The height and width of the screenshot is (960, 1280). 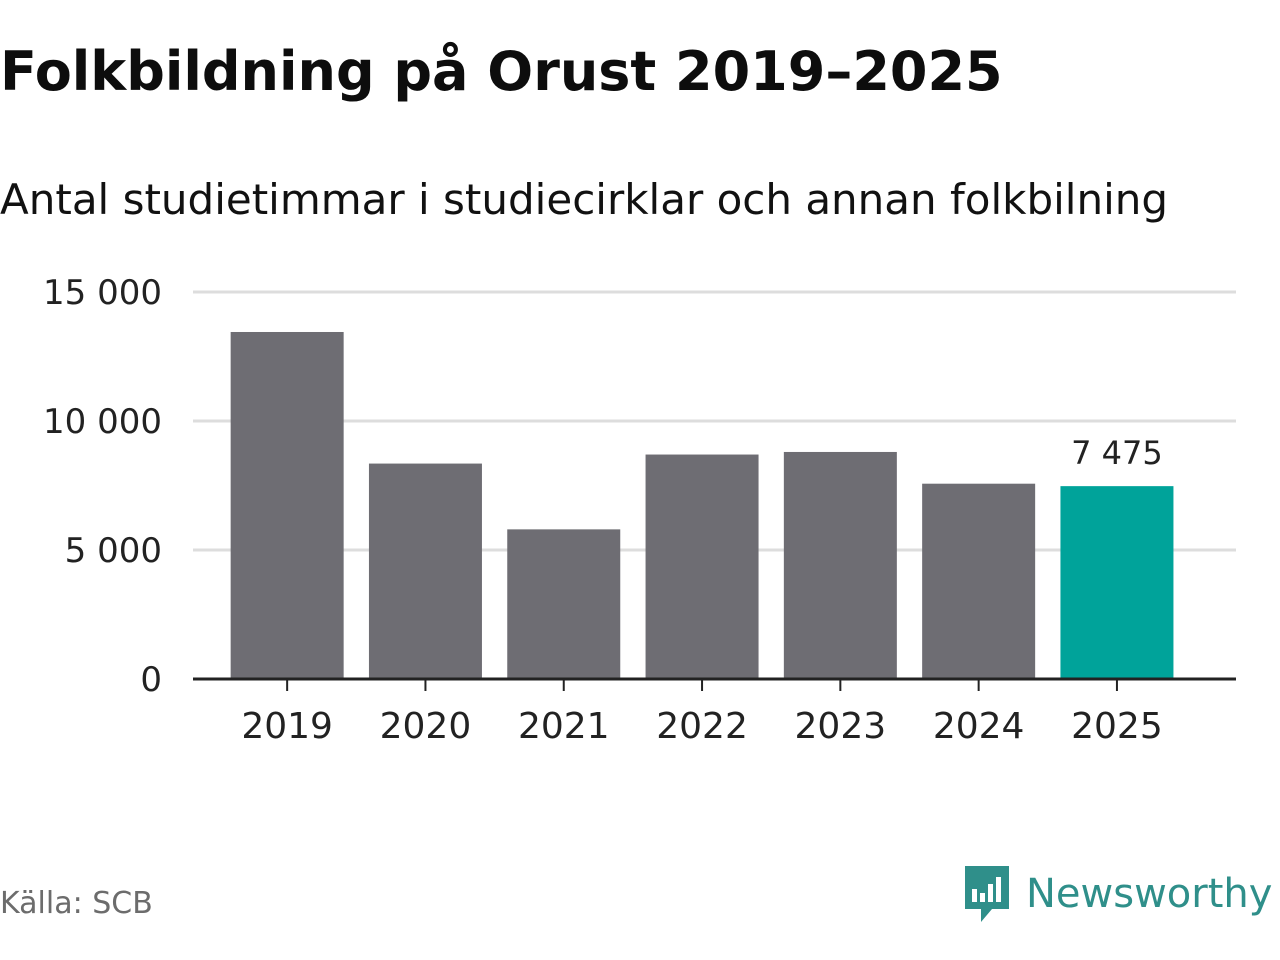 I want to click on x-tick-label: 2021, so click(x=564, y=726).